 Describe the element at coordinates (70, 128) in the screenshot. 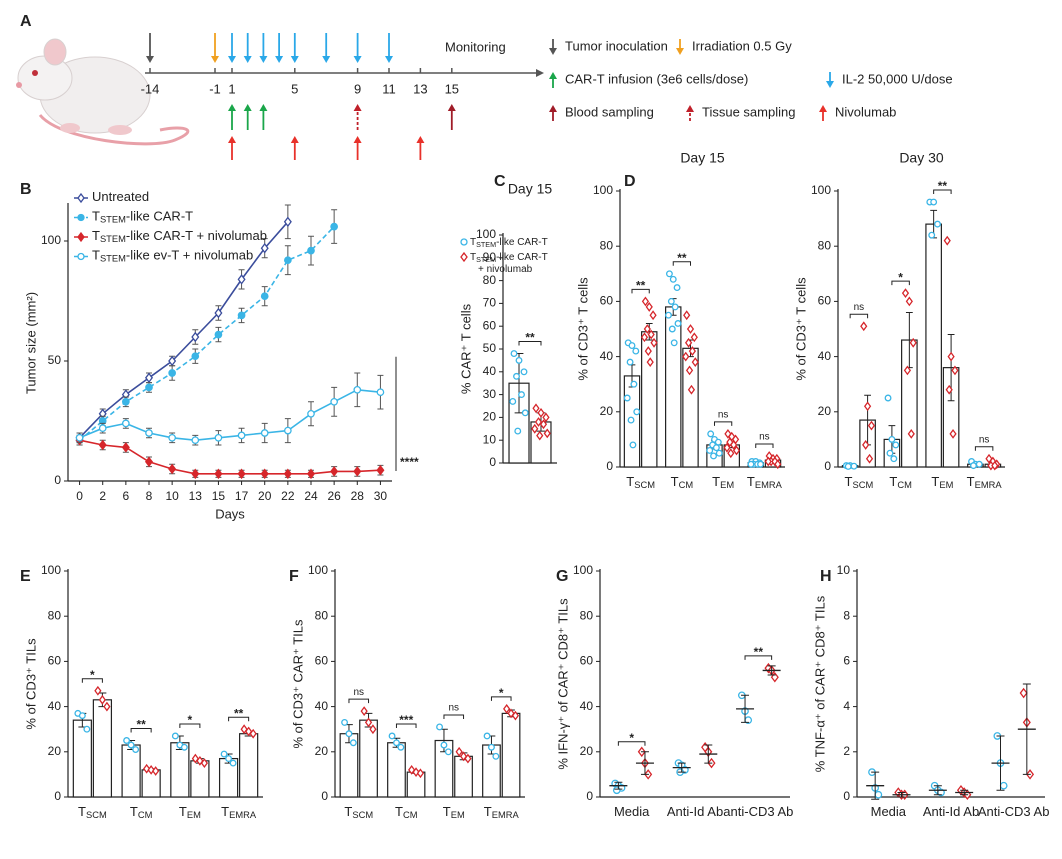

I see `mouse-foot` at that location.